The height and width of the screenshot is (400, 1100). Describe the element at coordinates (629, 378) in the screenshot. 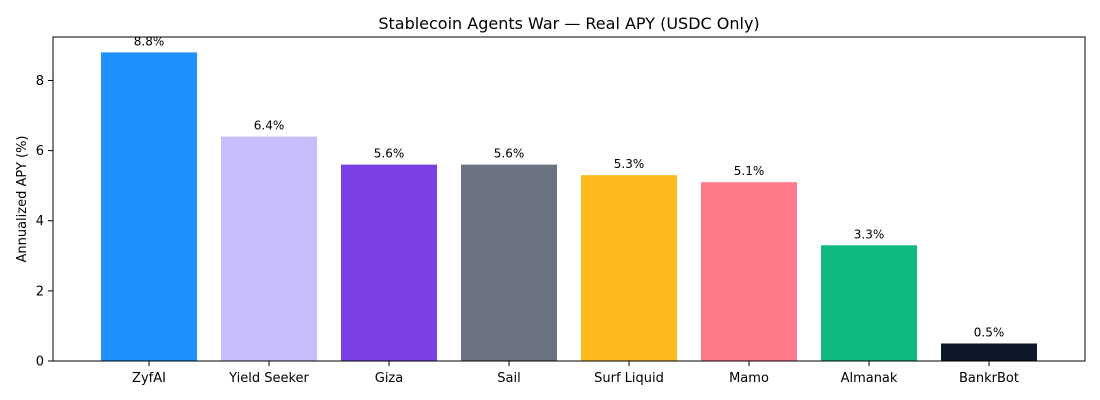

I see `x-tick-label: Surf Liquid` at that location.